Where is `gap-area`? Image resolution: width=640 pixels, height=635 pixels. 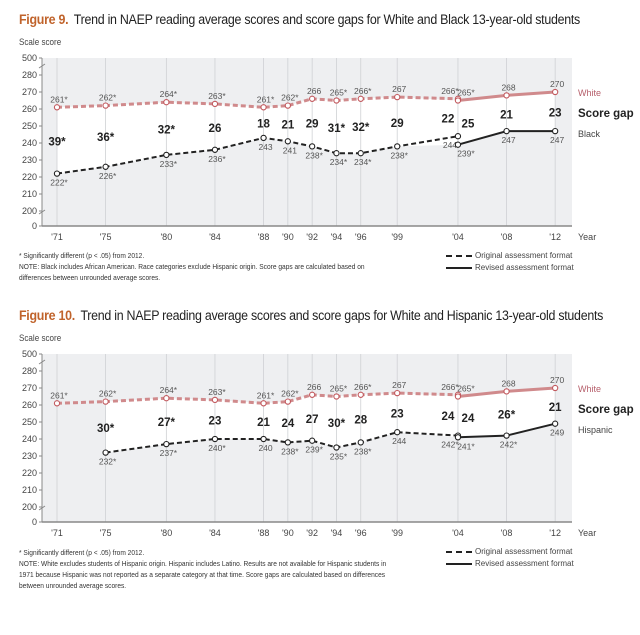 gap-area is located at coordinates (306, 133).